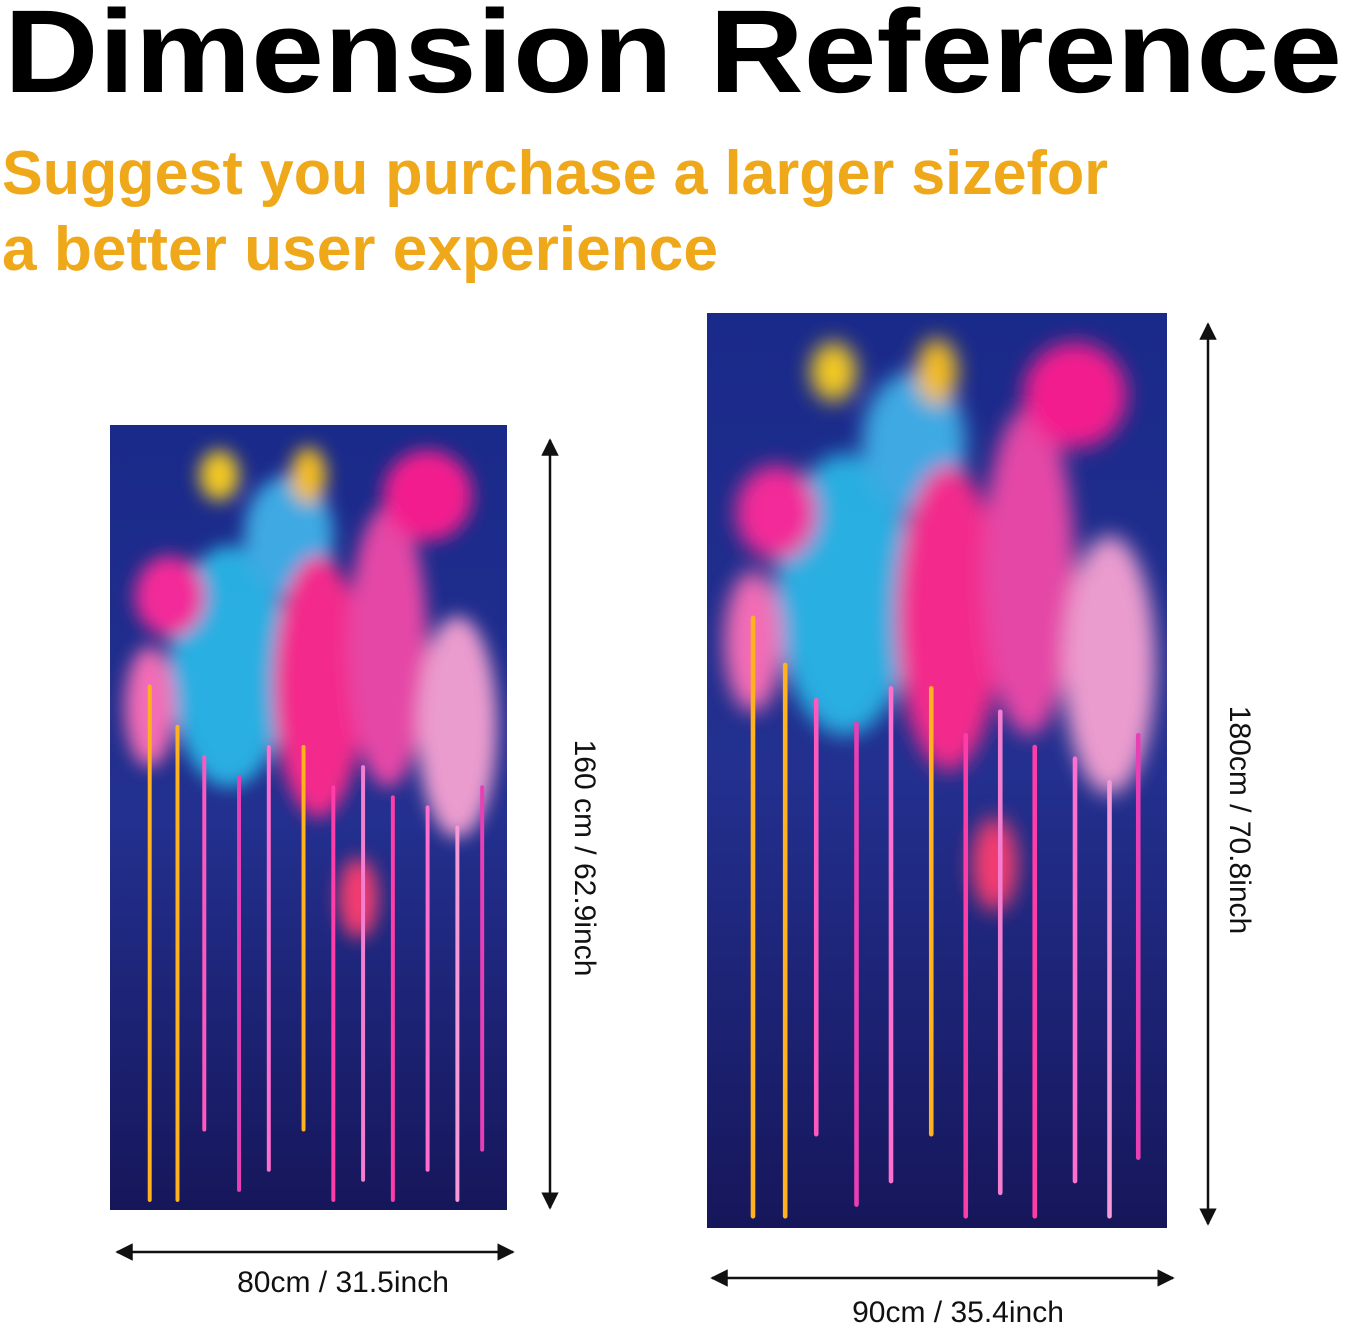 This screenshot has height=1333, width=1348. What do you see at coordinates (673, 59) in the screenshot?
I see `title: Dimension Reference` at bounding box center [673, 59].